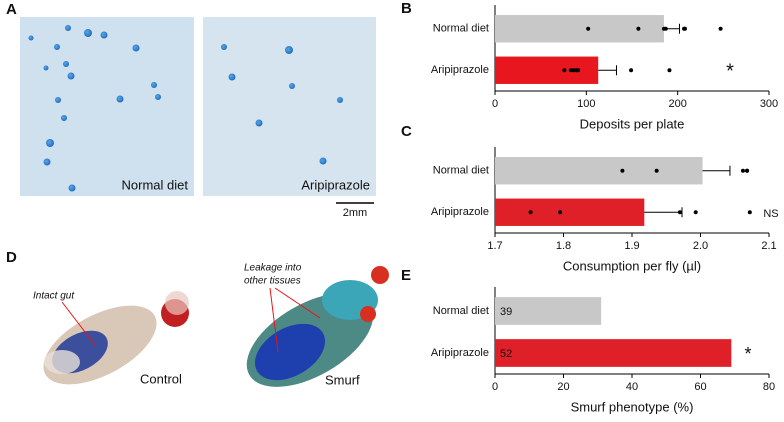 The width and height of the screenshot is (784, 422). Describe the element at coordinates (632, 123) in the screenshot. I see `x-axis-label: Deposits per plate` at that location.